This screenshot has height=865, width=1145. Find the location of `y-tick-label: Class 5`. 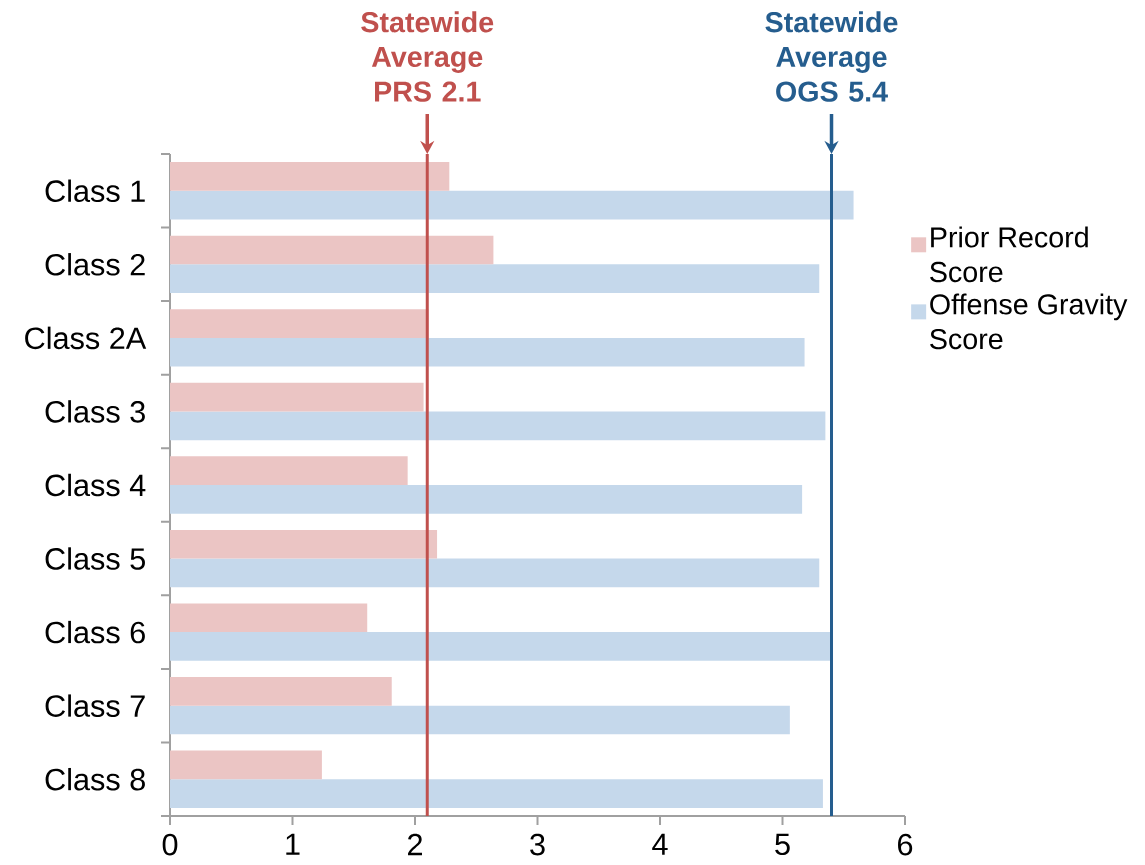

y-tick-label: Class 5 is located at coordinates (95, 558).